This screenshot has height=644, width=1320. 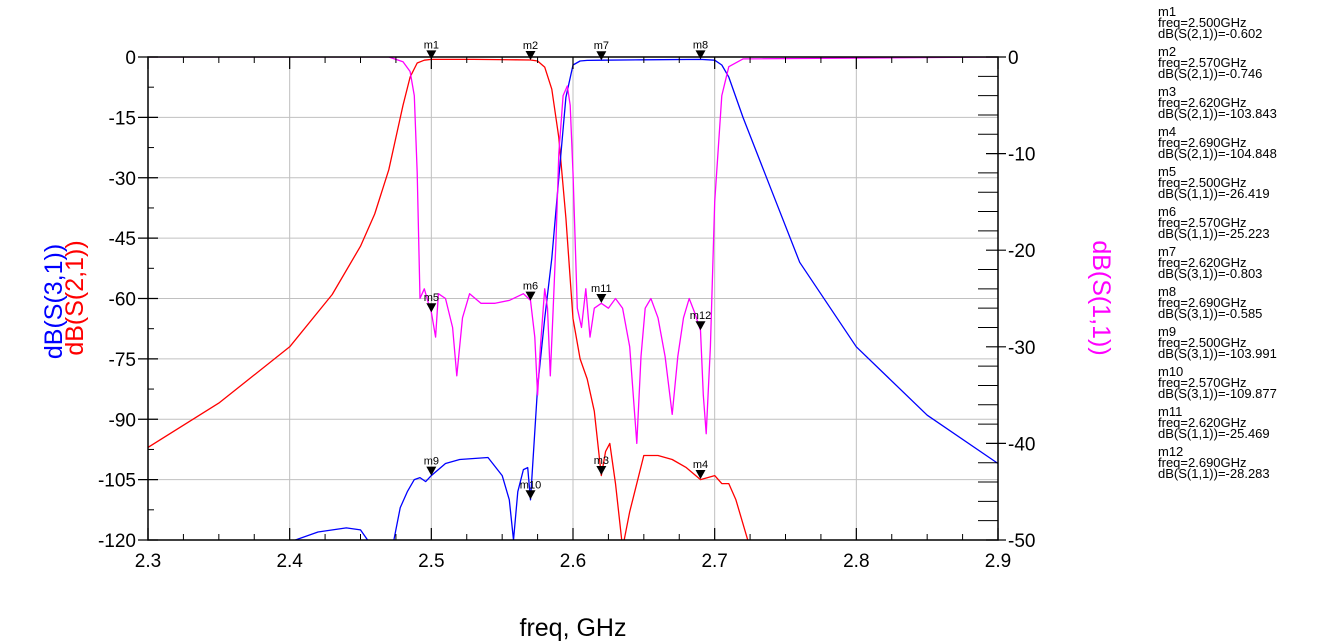 What do you see at coordinates (700, 45) in the screenshot?
I see `marker-label-m8: m8` at bounding box center [700, 45].